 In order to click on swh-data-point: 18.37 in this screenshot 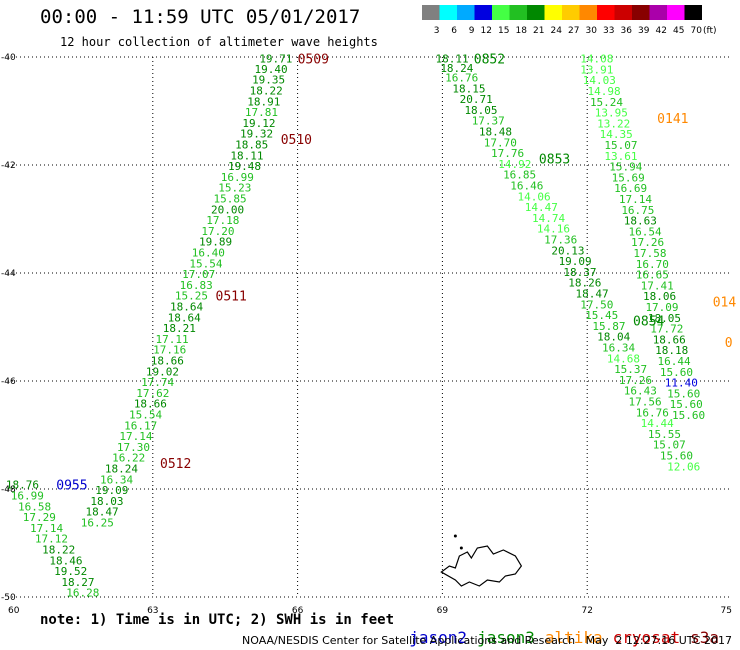, I will do `click(579, 272)`.